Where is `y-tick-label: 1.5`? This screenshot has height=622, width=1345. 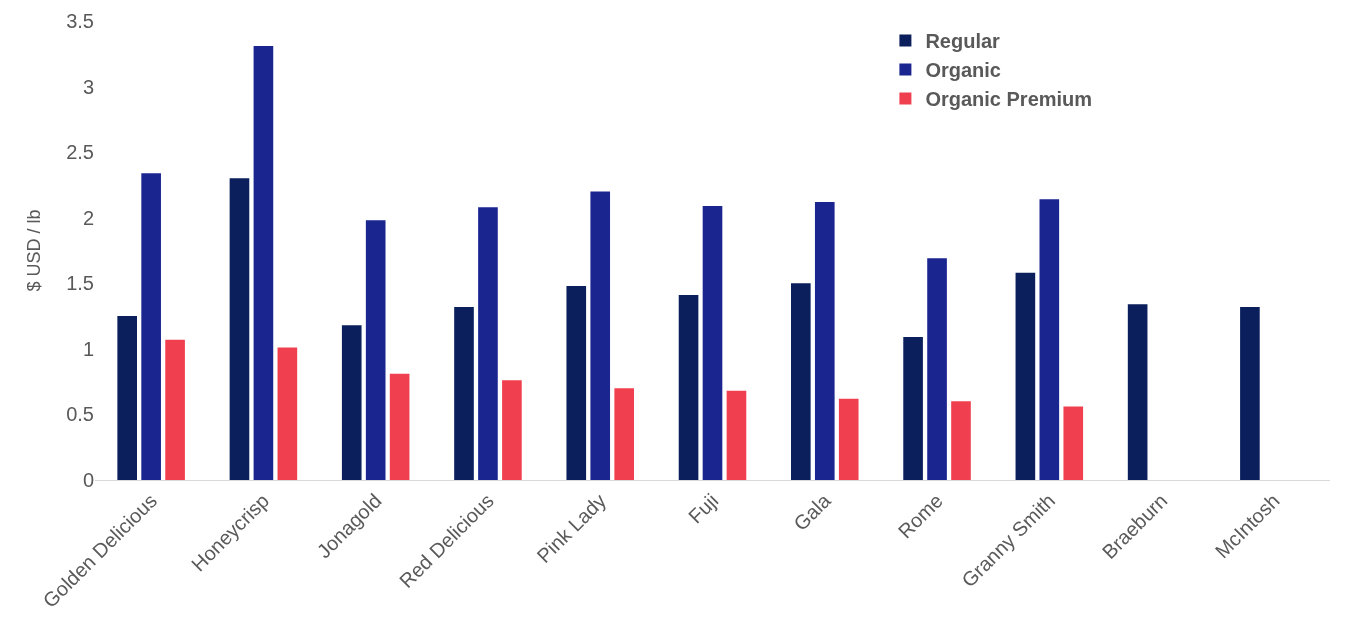
y-tick-label: 1.5 is located at coordinates (80, 283).